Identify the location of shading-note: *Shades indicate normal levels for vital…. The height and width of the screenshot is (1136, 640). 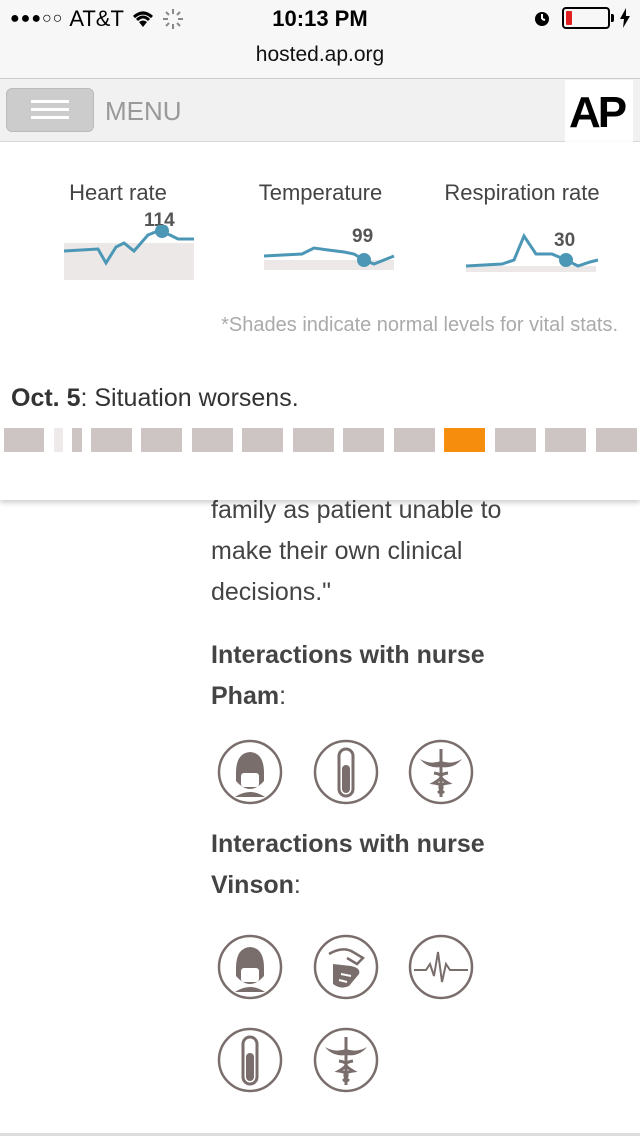
(419, 325).